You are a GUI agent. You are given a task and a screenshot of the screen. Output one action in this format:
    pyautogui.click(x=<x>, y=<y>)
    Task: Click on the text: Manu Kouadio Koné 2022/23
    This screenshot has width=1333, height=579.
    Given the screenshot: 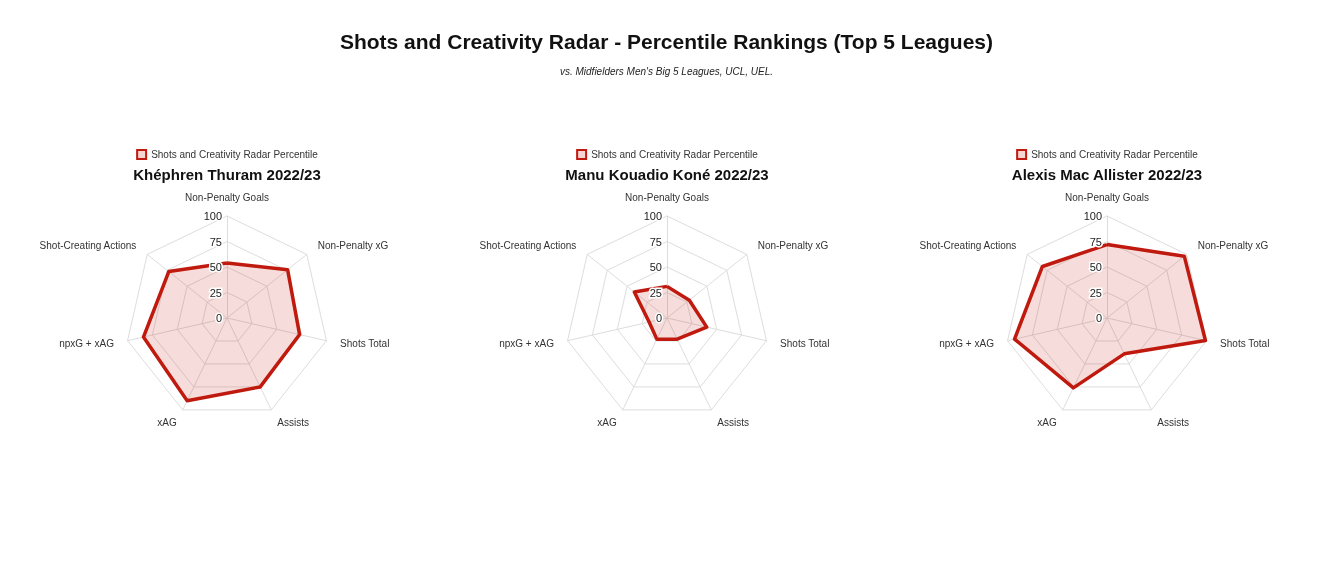 What is the action you would take?
    pyautogui.click(x=666, y=174)
    